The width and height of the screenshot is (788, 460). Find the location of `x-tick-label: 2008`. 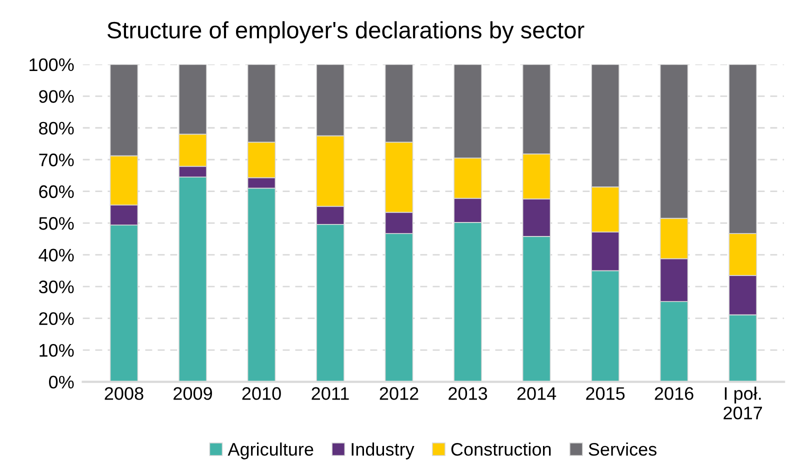

x-tick-label: 2008 is located at coordinates (124, 393).